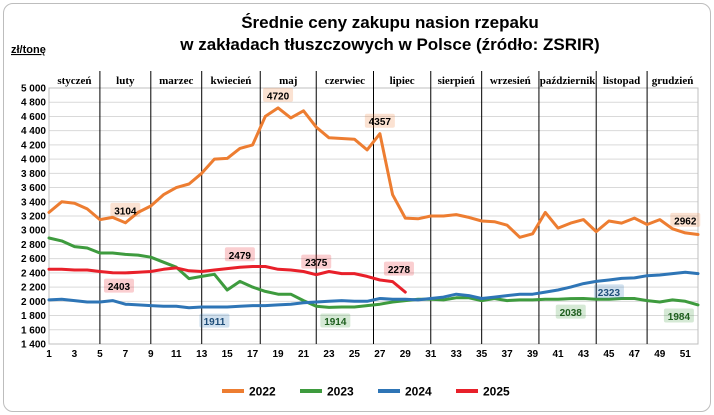 Image resolution: width=714 pixels, height=415 pixels. What do you see at coordinates (28, 50) in the screenshot?
I see `y-axis-unit: zł/tonę` at bounding box center [28, 50].